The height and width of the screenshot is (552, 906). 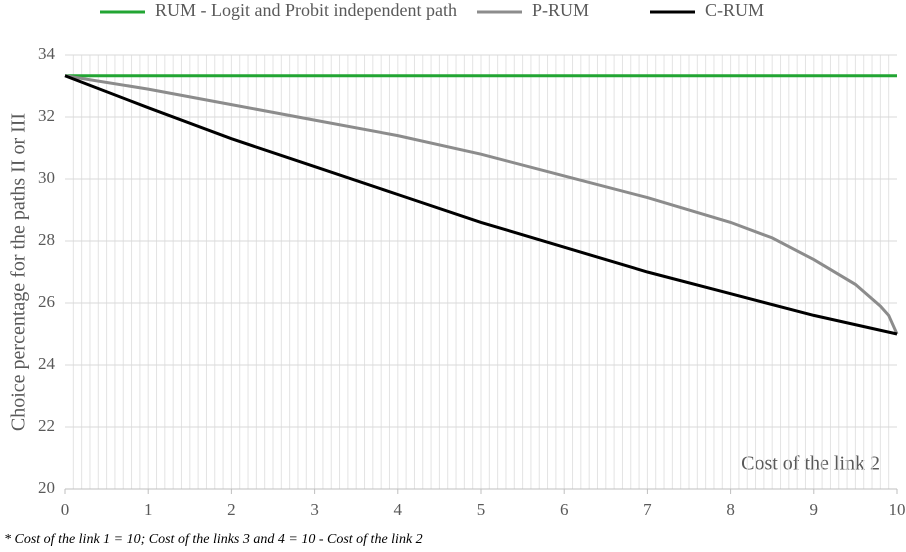 What do you see at coordinates (647, 509) in the screenshot?
I see `x-tick-label: 7` at bounding box center [647, 509].